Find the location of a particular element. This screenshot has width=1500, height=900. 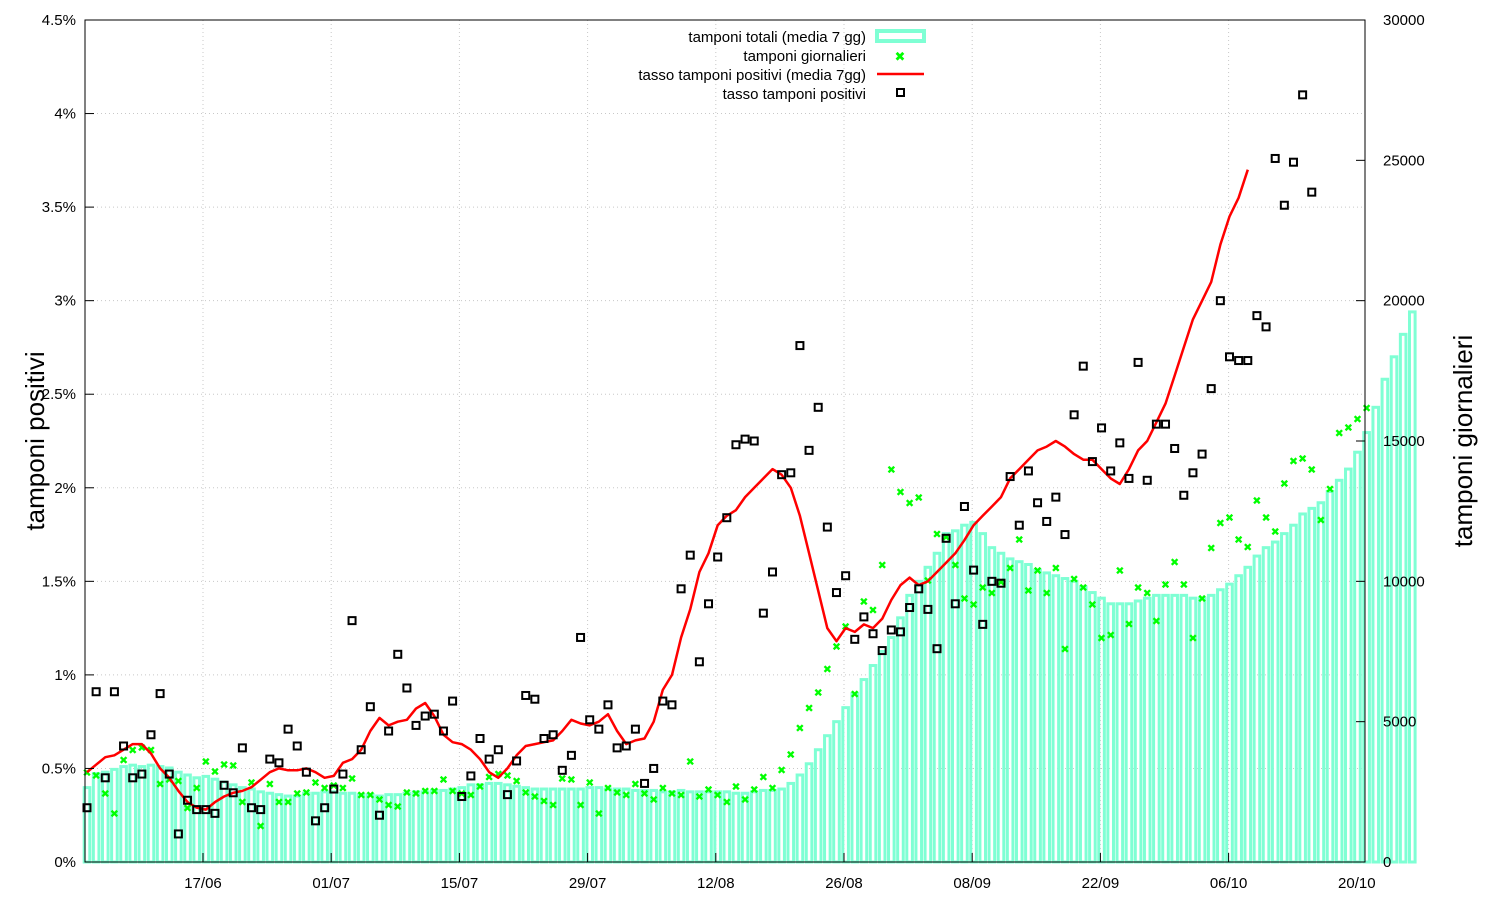

x-tick-label: 08/09 is located at coordinates (972, 883).